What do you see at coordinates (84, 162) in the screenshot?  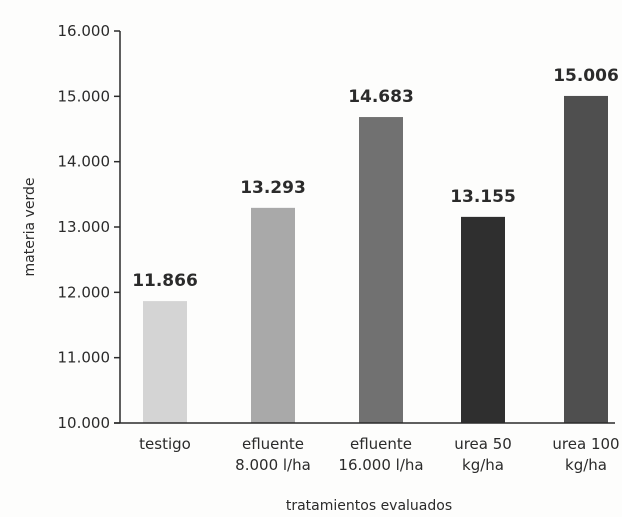 I see `y-tick-label: 14.000` at bounding box center [84, 162].